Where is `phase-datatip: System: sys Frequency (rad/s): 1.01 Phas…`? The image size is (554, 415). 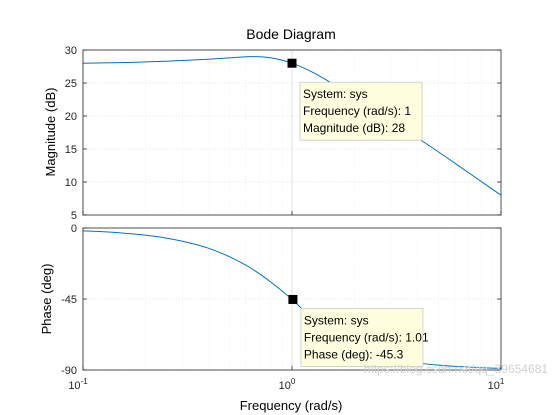
phase-datatip: System: sys Frequency (rad/s): 1.01 Phas… is located at coordinates (358, 330).